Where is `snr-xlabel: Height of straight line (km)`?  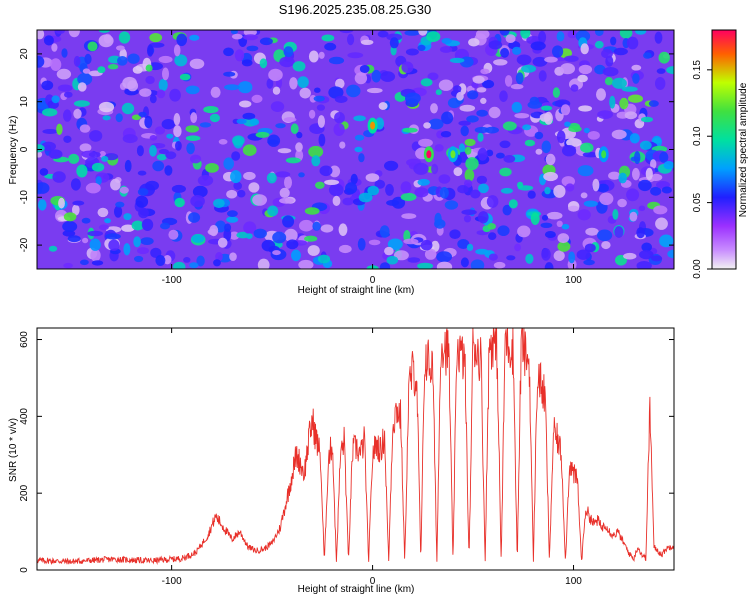
snr-xlabel: Height of straight line (km) is located at coordinates (356, 589).